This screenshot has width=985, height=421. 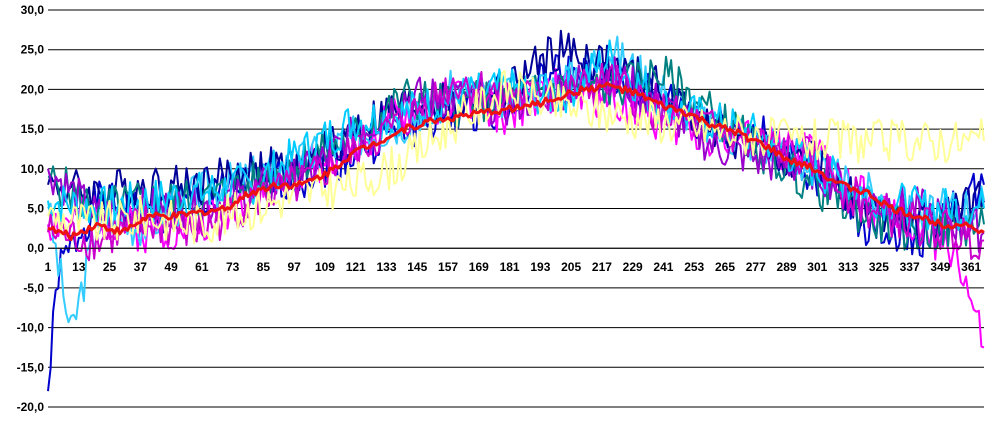 I want to click on y-tick-label: 5,0, so click(x=35, y=209).